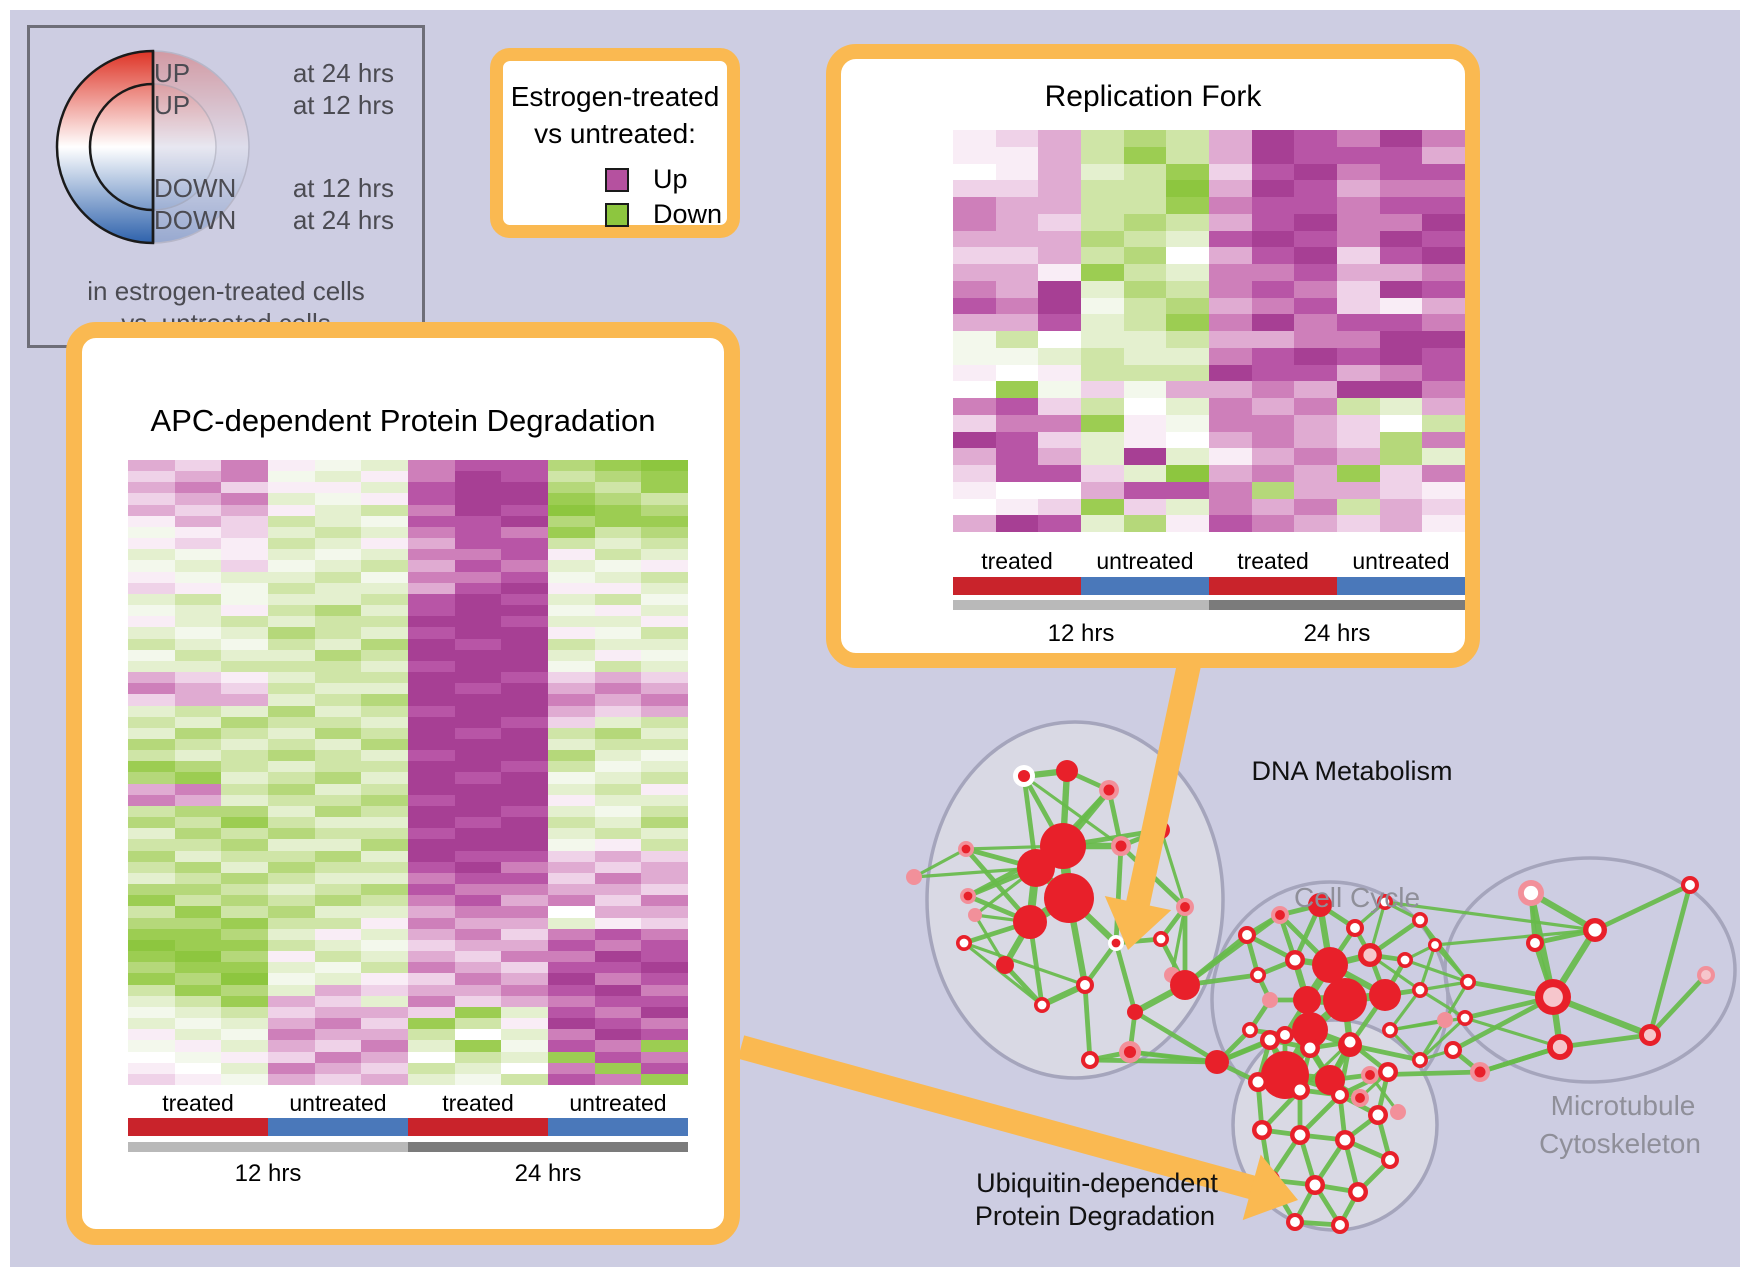  What do you see at coordinates (343, 220) in the screenshot?
I see `legend-down-outer-time: at 24 hrs` at bounding box center [343, 220].